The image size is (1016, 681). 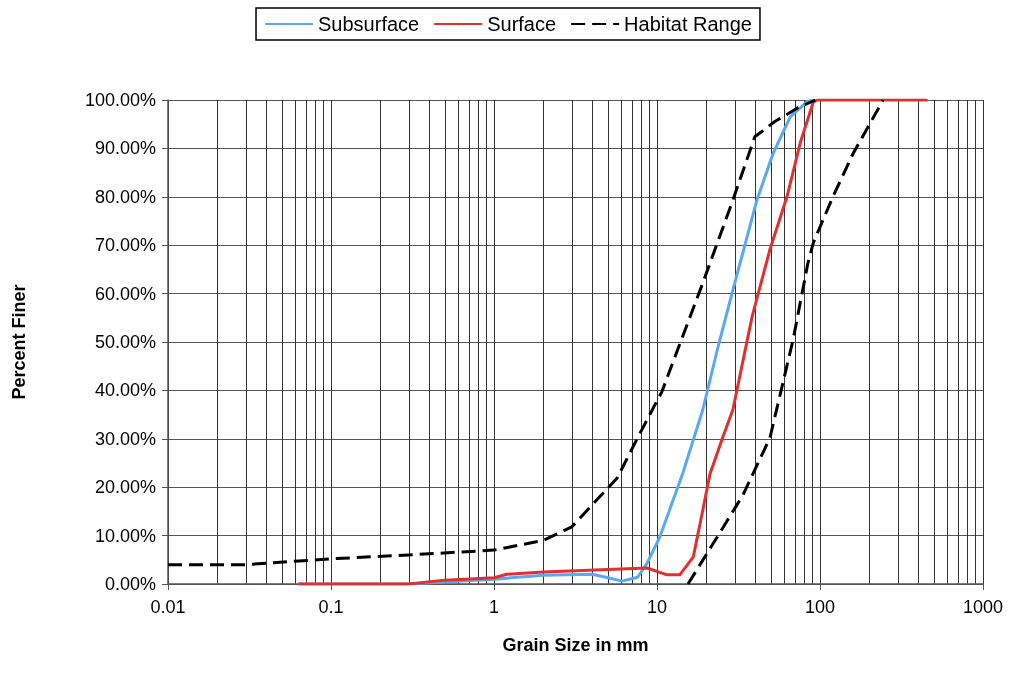 What do you see at coordinates (657, 607) in the screenshot?
I see `x-tick-label: 10` at bounding box center [657, 607].